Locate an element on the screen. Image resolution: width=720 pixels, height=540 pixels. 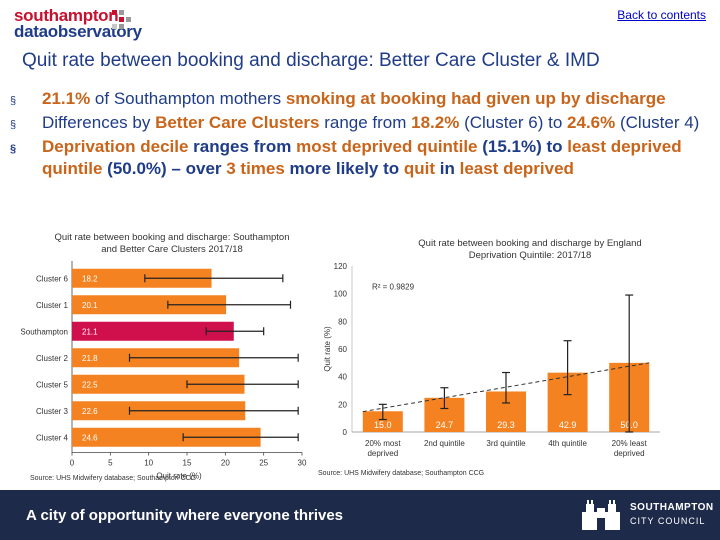
y-tick-label: 40 is located at coordinates (342, 377).